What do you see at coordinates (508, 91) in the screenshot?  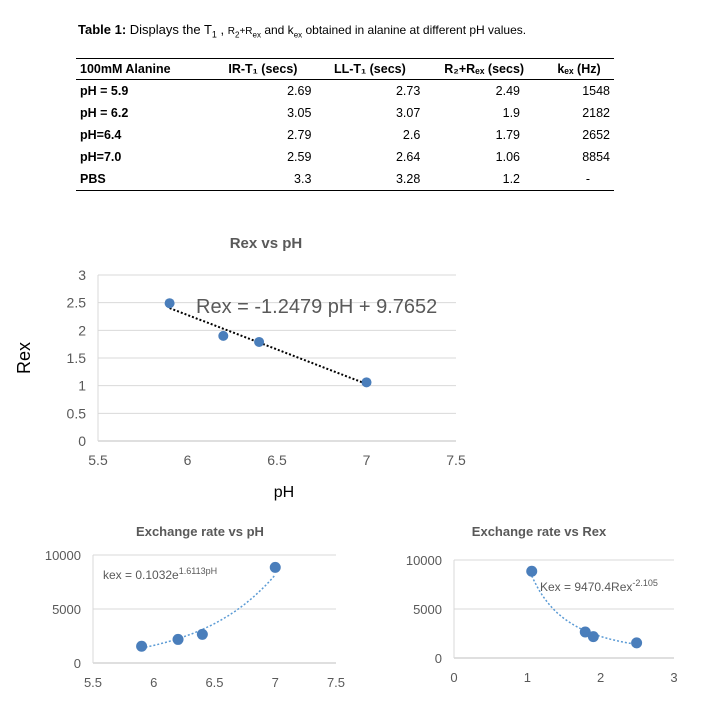 I see `table-cell: 2.49` at bounding box center [508, 91].